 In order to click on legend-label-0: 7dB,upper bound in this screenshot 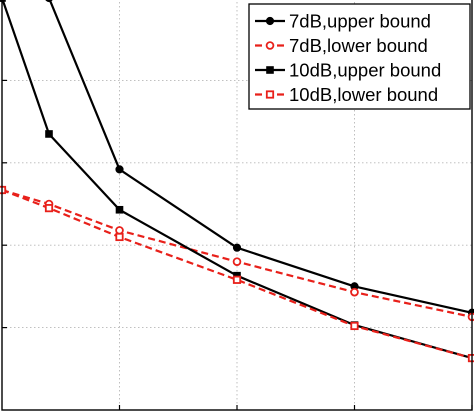, I will do `click(360, 21)`.